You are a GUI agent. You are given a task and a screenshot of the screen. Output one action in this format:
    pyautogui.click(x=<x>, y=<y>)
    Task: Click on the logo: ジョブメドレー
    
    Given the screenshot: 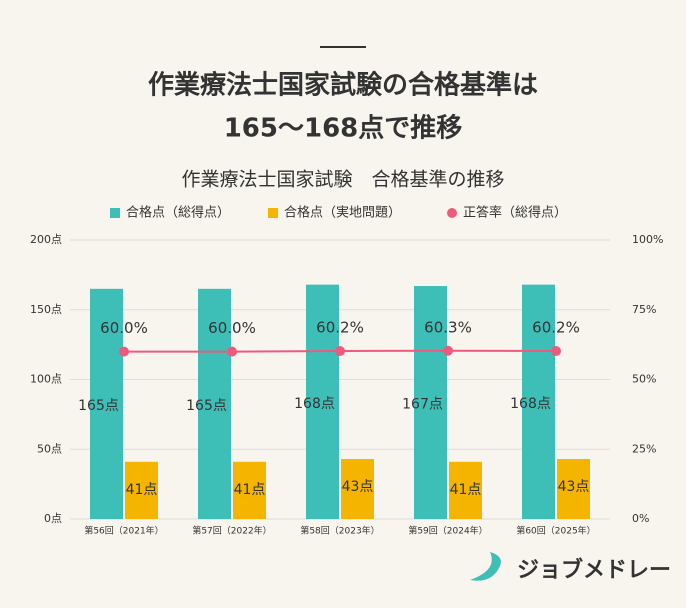 What is the action you would take?
    pyautogui.click(x=570, y=567)
    